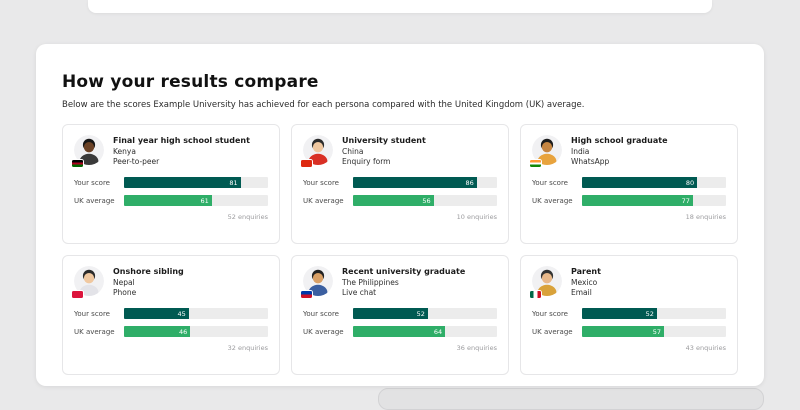 The width and height of the screenshot is (800, 410). Describe the element at coordinates (359, 292) in the screenshot. I see `persona-channel: Live chat` at that location.